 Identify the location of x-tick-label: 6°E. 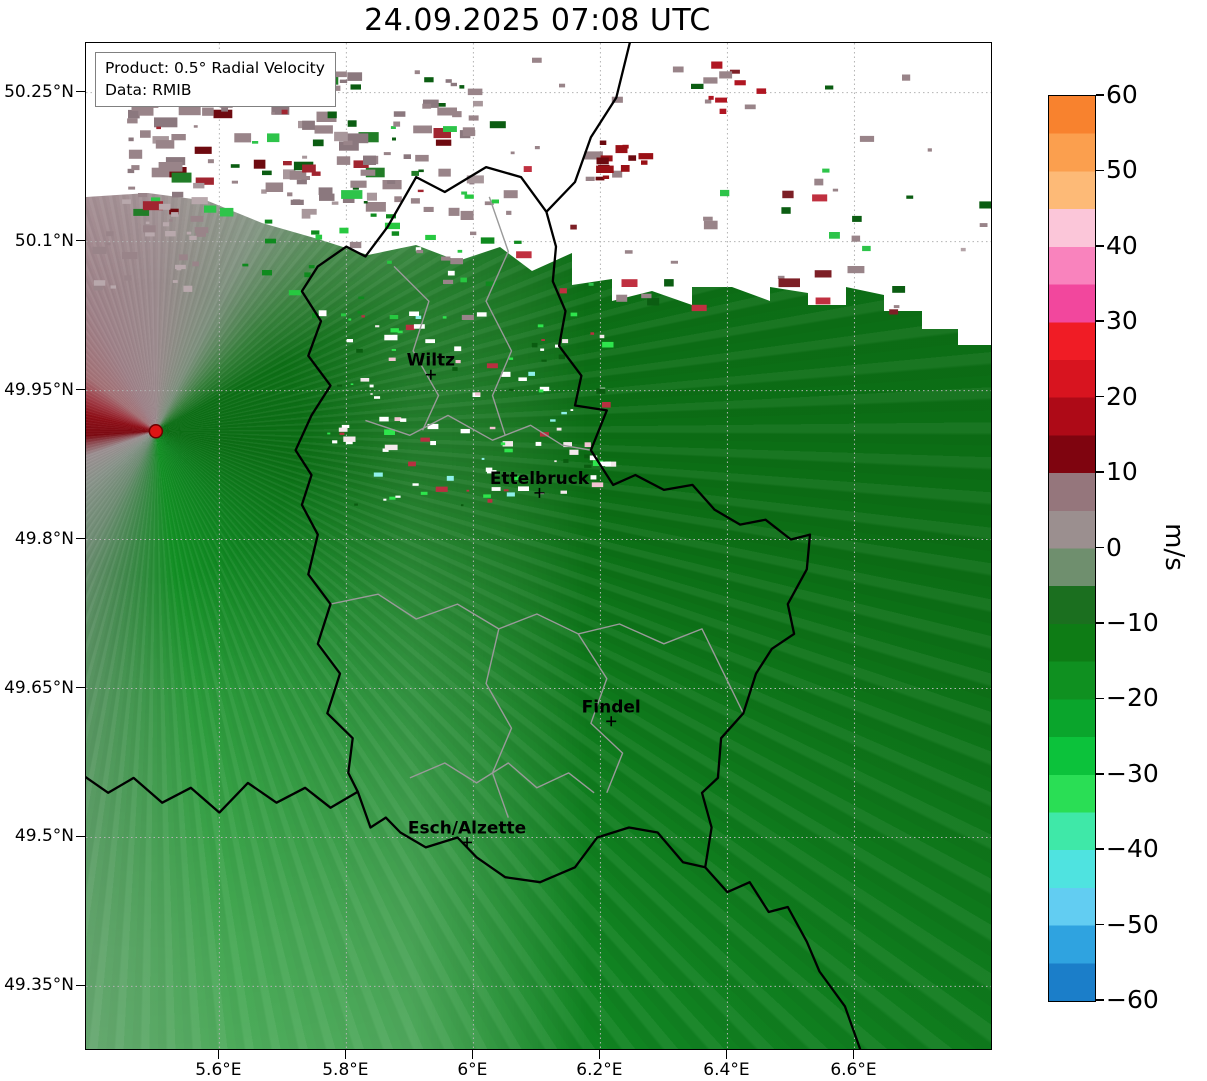
(472, 1070).